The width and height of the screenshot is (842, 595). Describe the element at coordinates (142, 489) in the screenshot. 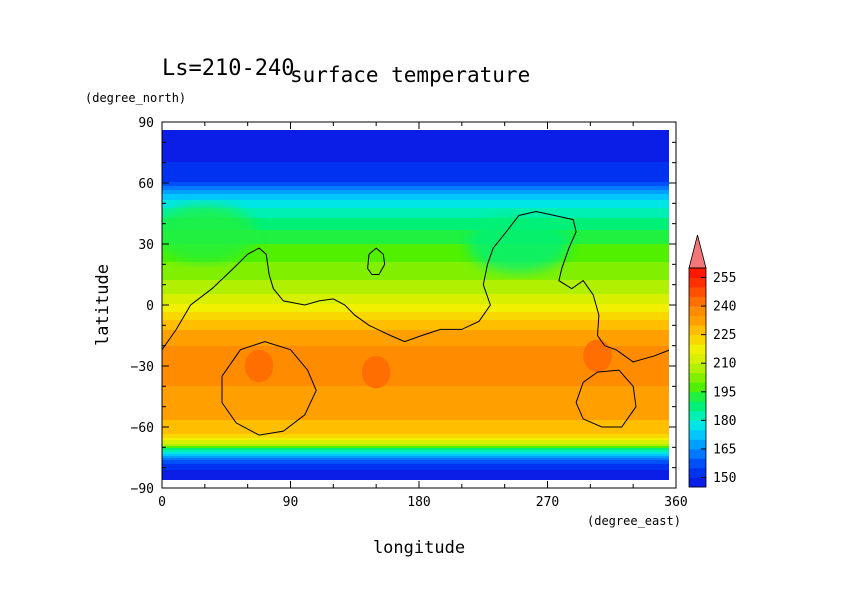

I see `y-tick-label: −90` at that location.